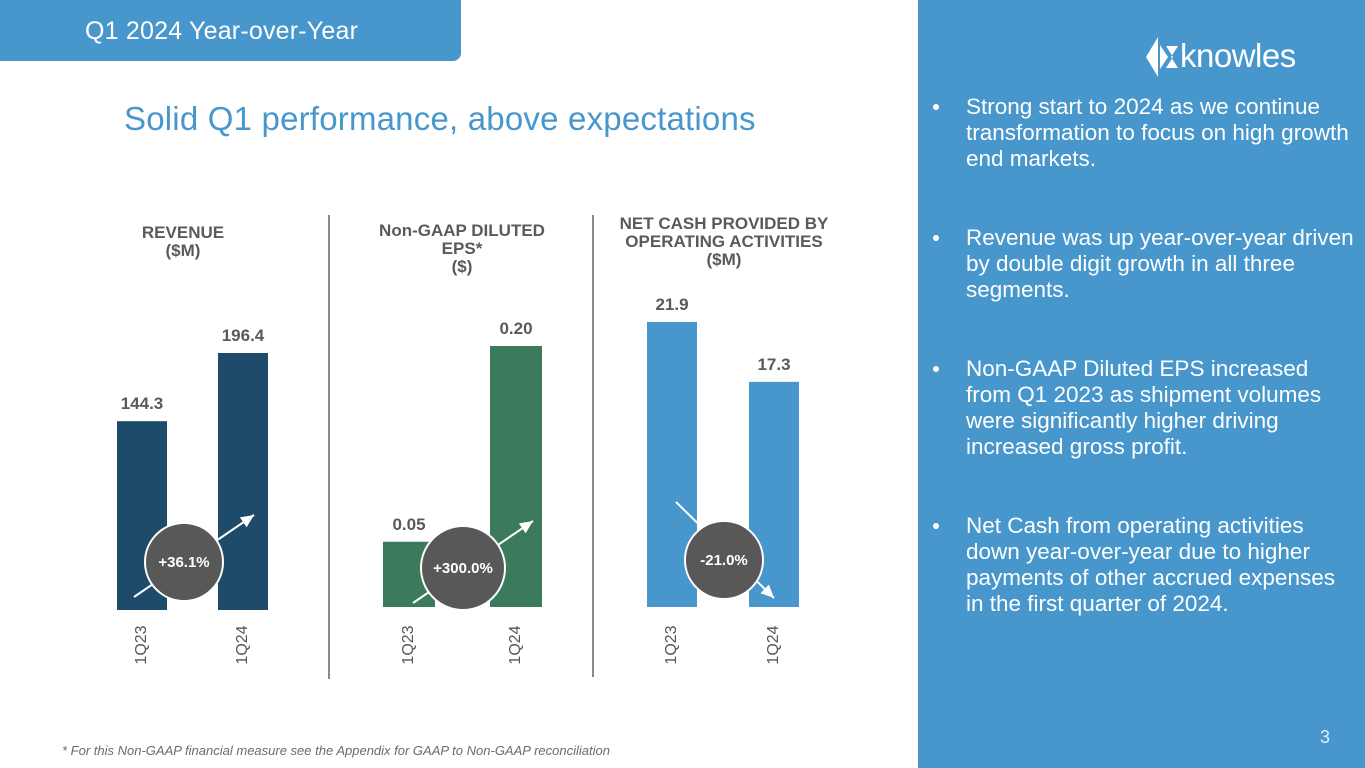 This screenshot has height=768, width=1365. Describe the element at coordinates (671, 304) in the screenshot. I see `data-label: 21.9` at that location.